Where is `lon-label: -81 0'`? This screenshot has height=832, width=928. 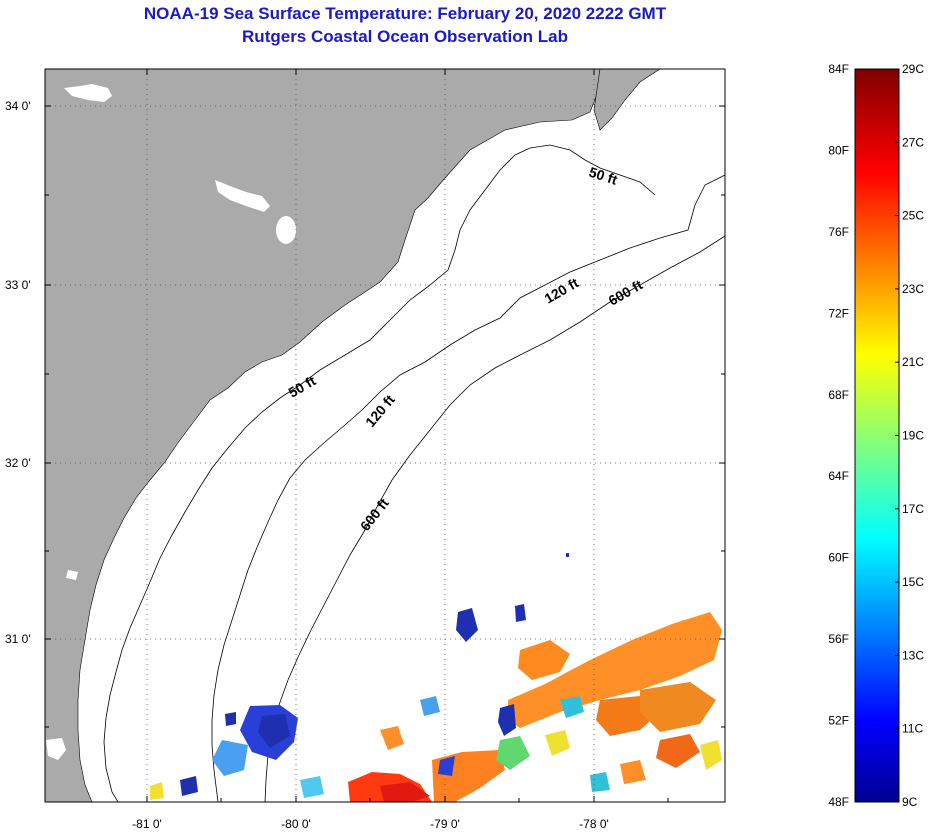
lon-label: -81 0' is located at coordinates (147, 824).